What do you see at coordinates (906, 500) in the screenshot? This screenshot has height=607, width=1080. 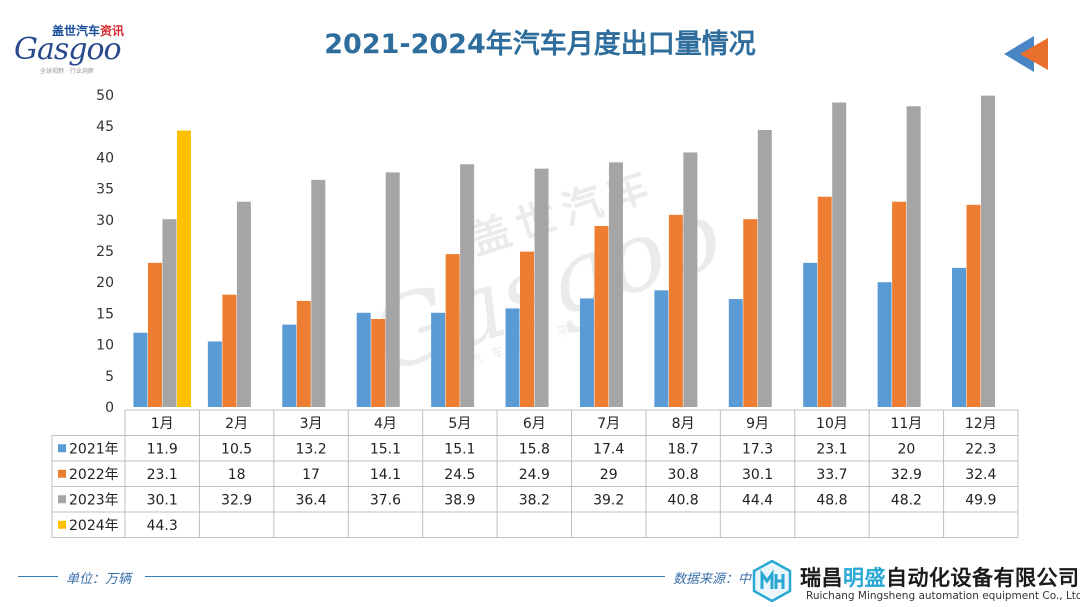 I see `data-label: 48.2` at bounding box center [906, 500].